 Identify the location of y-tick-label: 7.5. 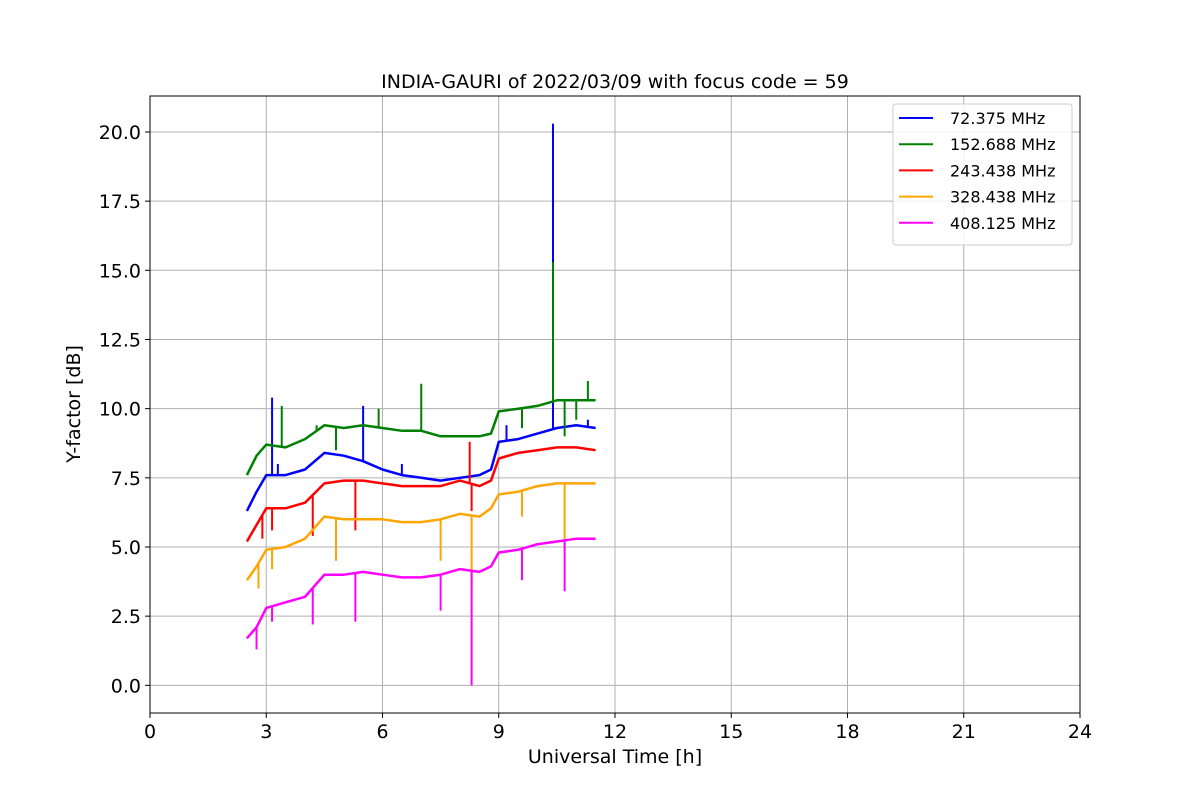
(126, 479).